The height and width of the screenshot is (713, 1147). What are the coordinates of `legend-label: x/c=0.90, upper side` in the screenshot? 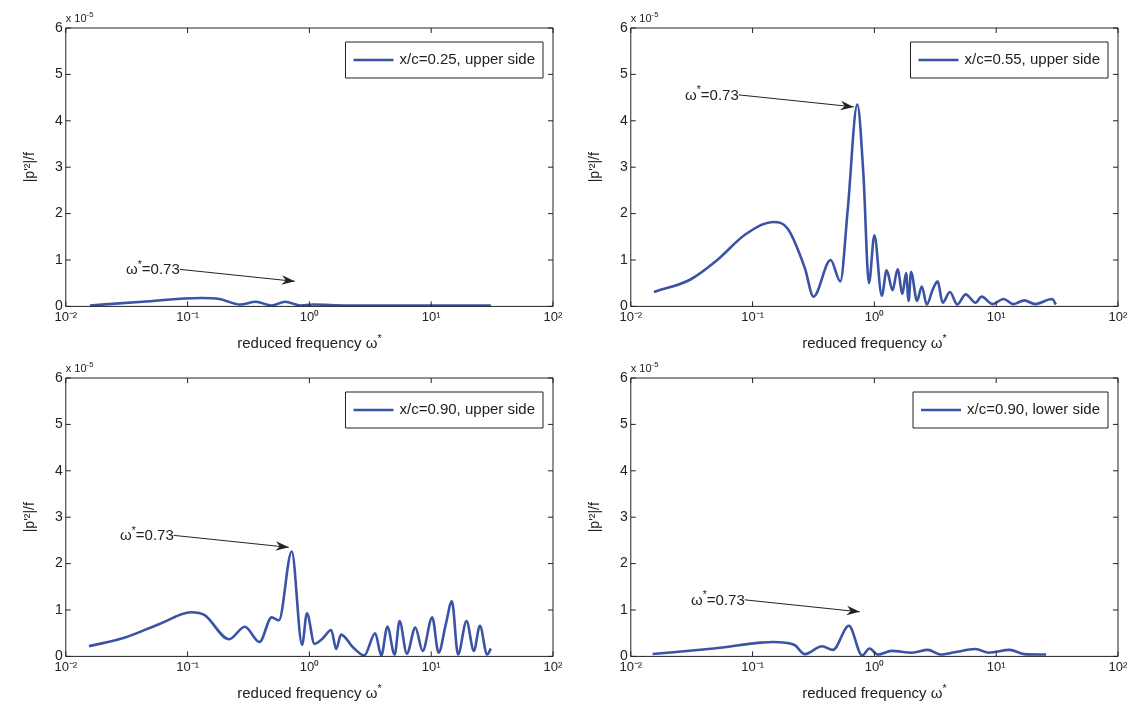 It's located at (467, 409).